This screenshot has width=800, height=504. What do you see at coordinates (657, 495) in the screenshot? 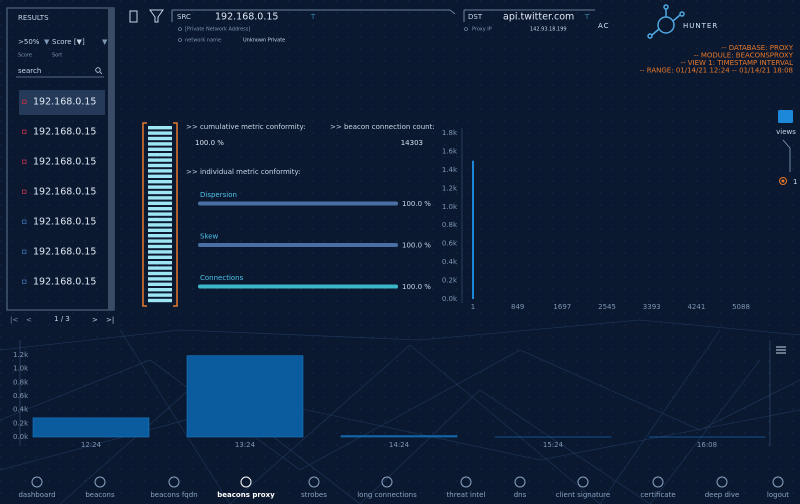
I see `nav-item: certificate` at bounding box center [657, 495].